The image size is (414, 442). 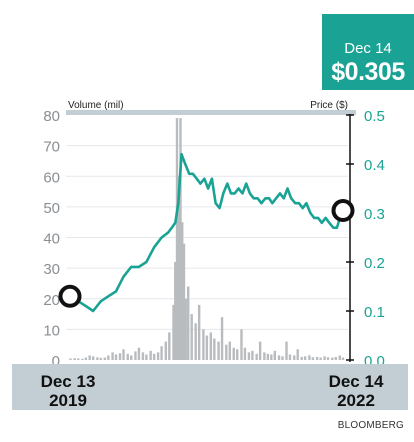 I want to click on left-tick-label: 70, so click(x=51, y=147).